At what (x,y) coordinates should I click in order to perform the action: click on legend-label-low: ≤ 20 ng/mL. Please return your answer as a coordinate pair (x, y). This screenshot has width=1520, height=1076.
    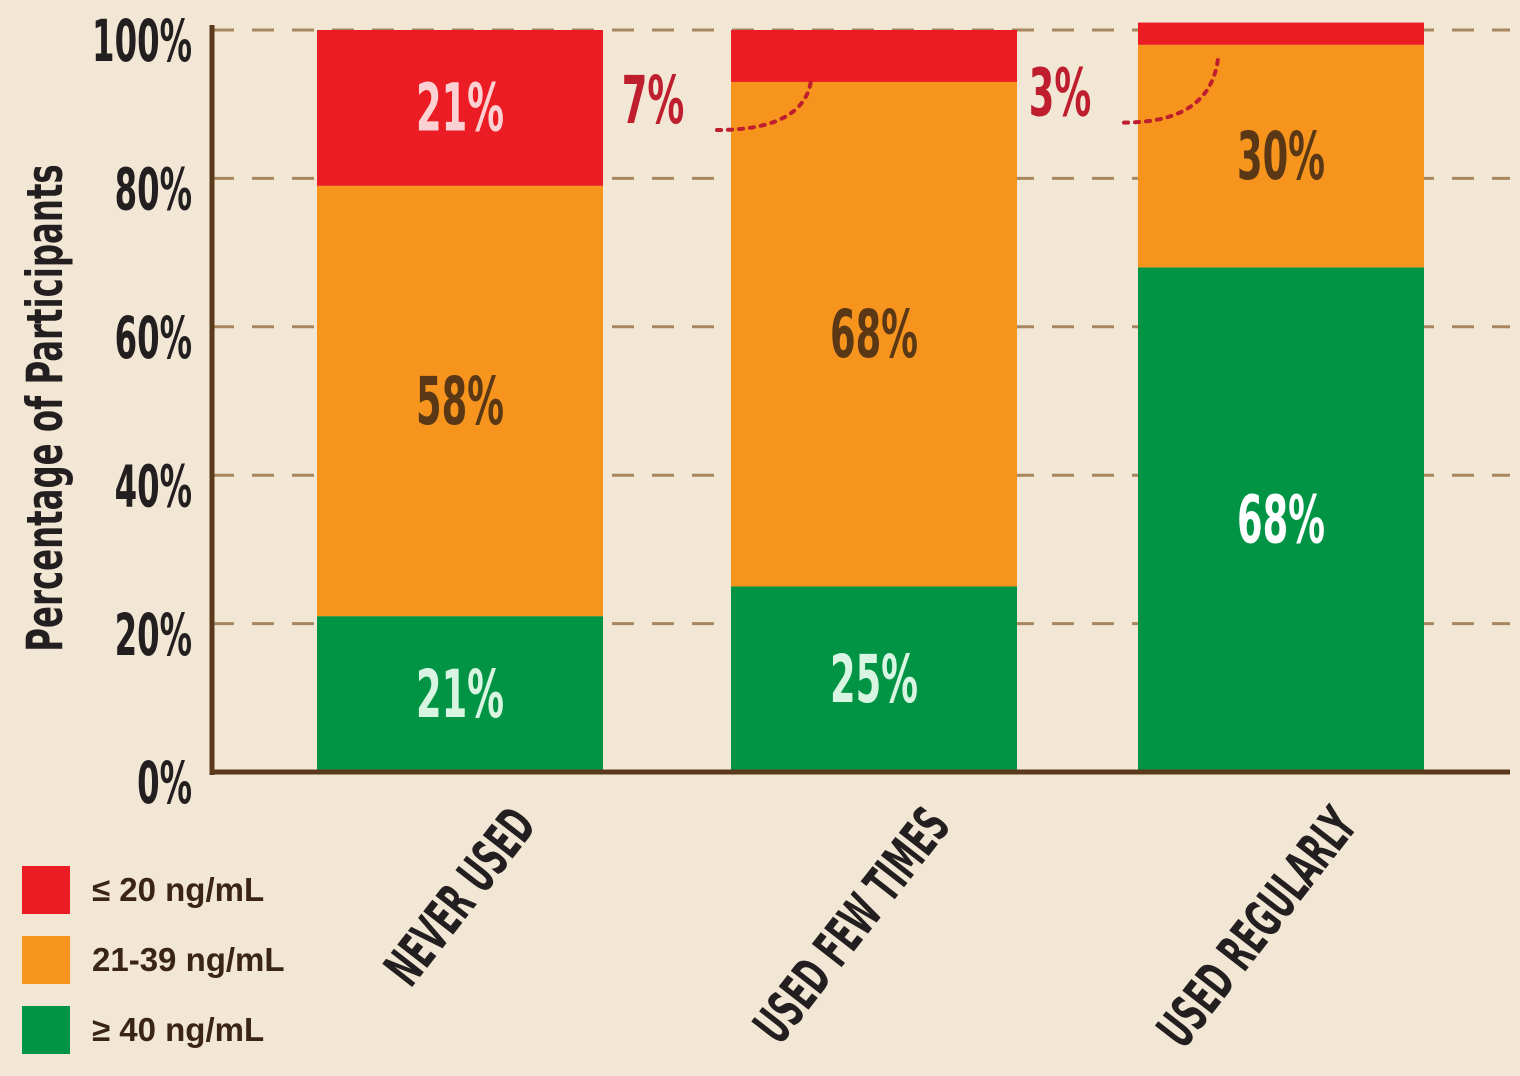
    Looking at the image, I should click on (178, 889).